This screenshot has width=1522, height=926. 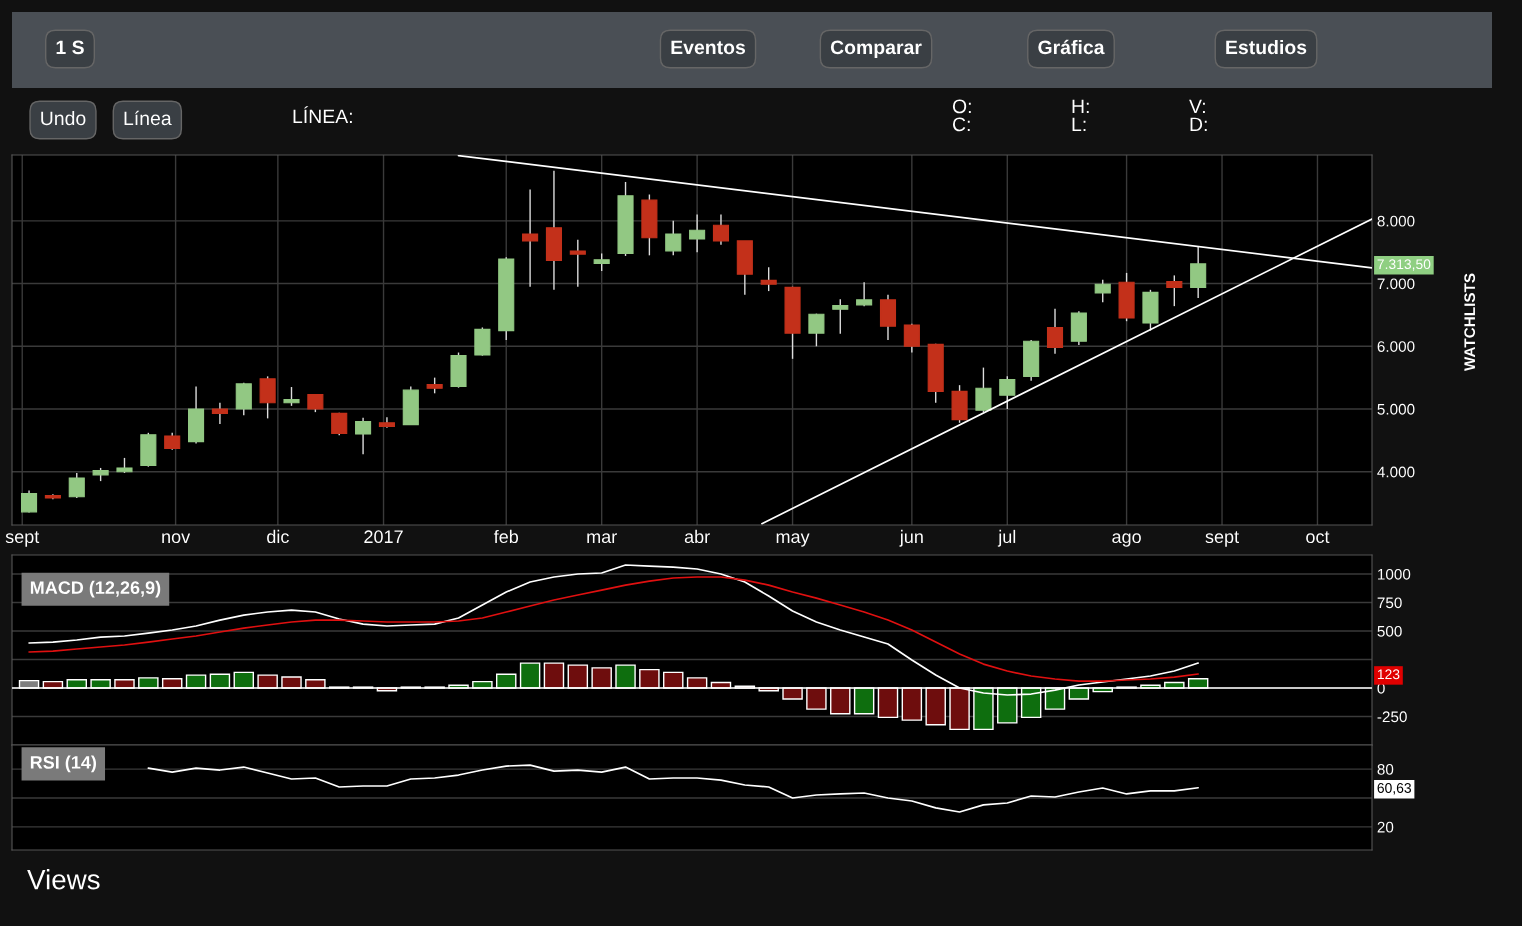 I want to click on text: O:, so click(x=961, y=106).